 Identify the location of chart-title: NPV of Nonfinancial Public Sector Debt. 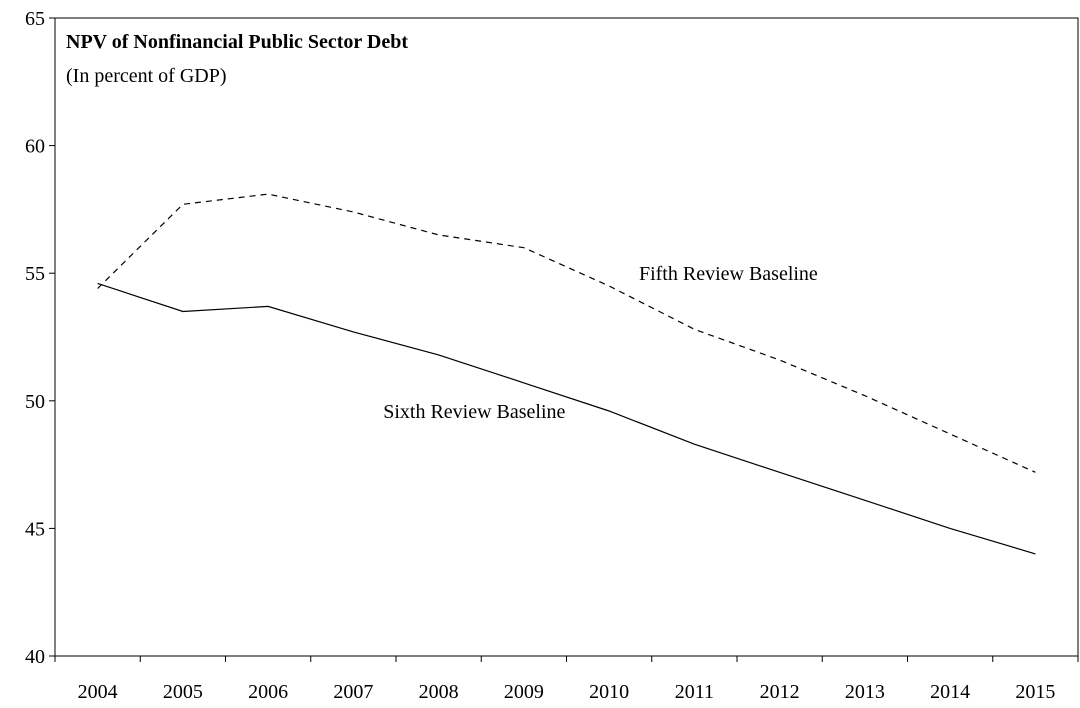
(237, 42).